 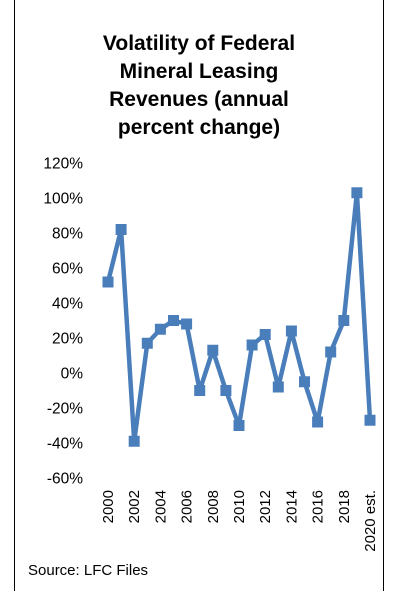 What do you see at coordinates (160, 506) in the screenshot?
I see `x-tick-label: 2004` at bounding box center [160, 506].